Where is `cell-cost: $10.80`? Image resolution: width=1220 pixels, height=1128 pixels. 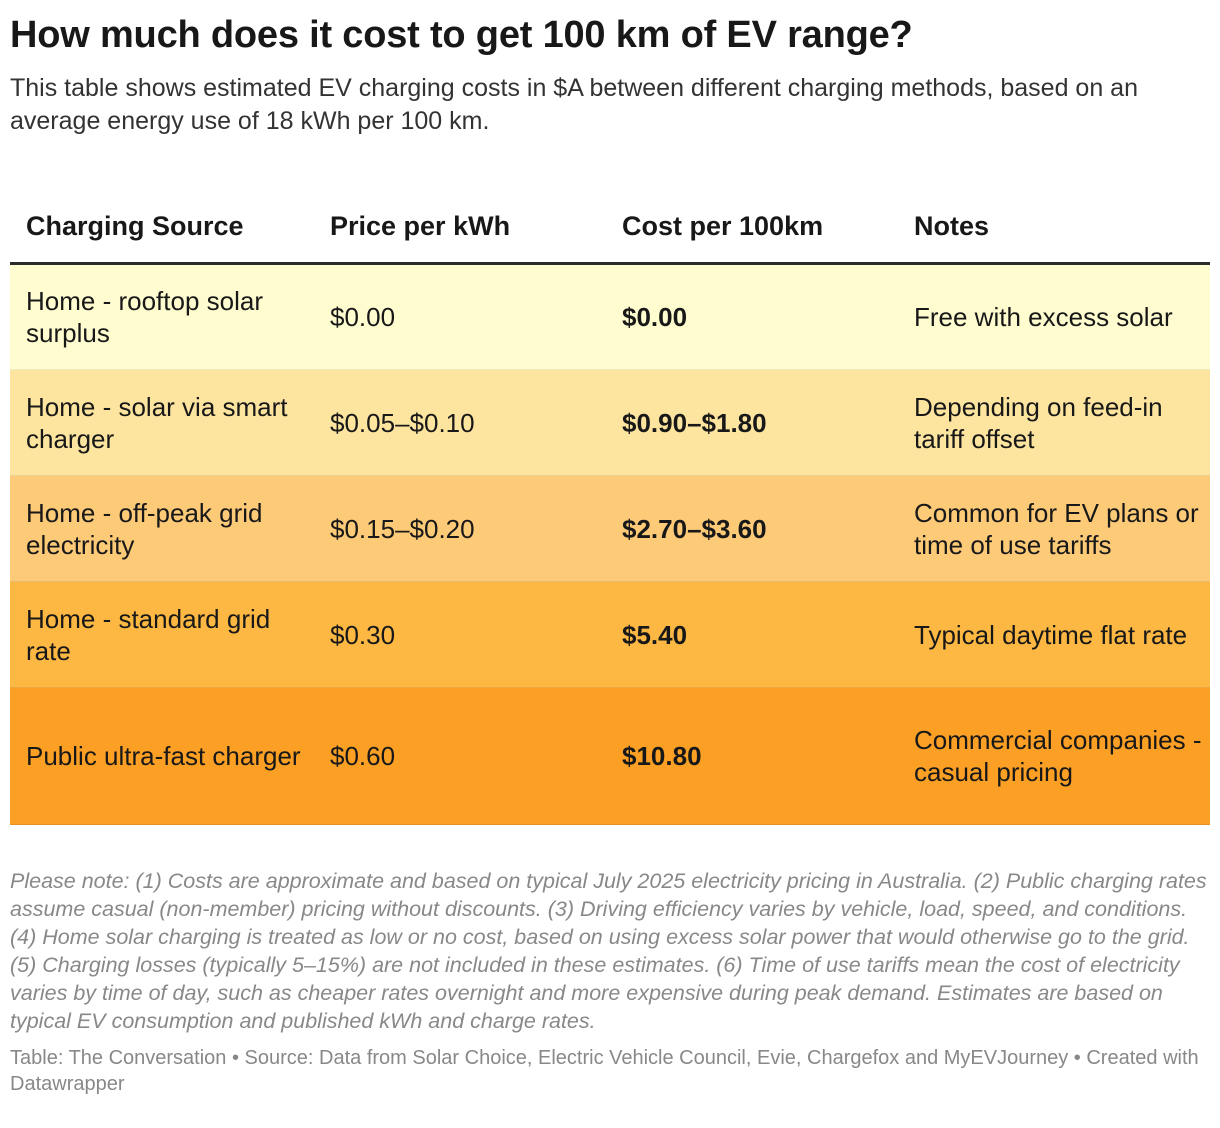
cell-cost: $10.80 is located at coordinates (752, 756).